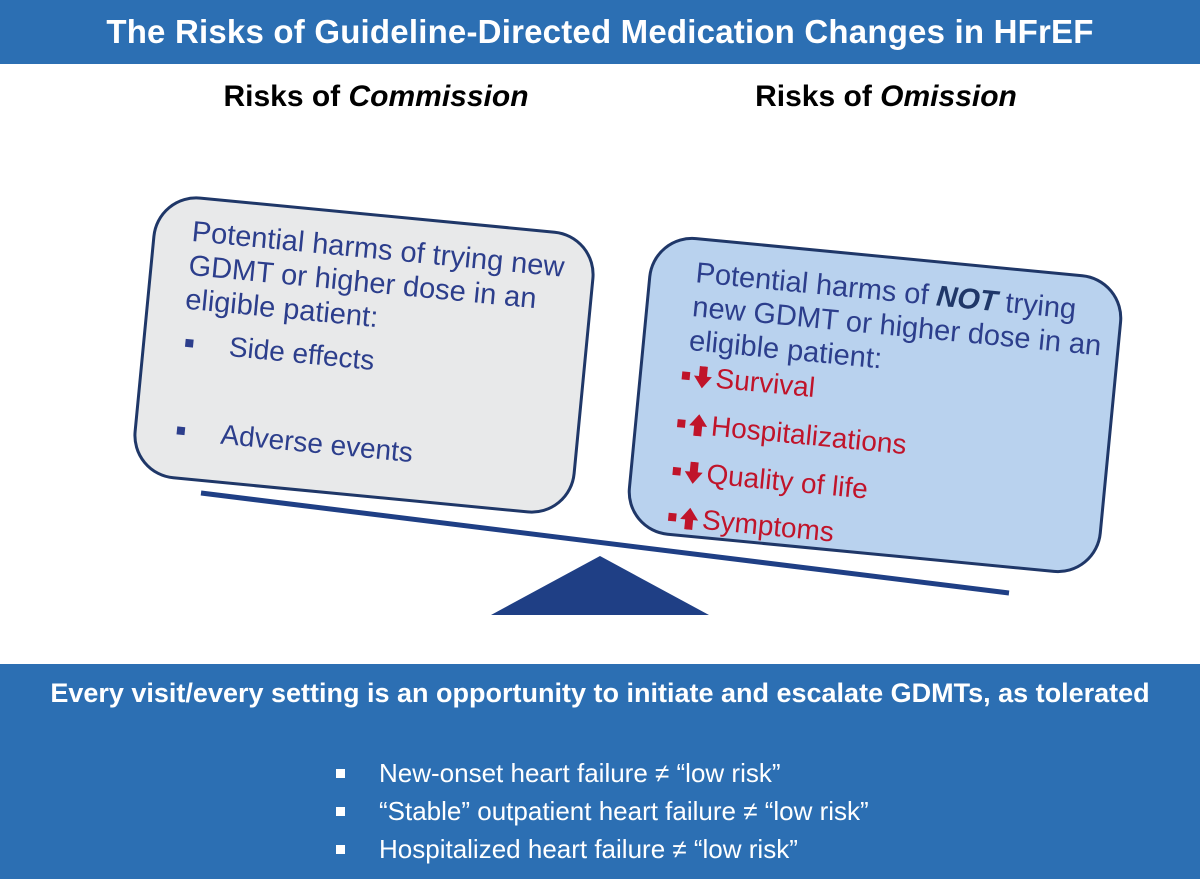 This screenshot has width=1200, height=879. Describe the element at coordinates (588, 849) in the screenshot. I see `bottom-bullet-label: Hospitalized heart failure ≠ “low risk”` at that location.